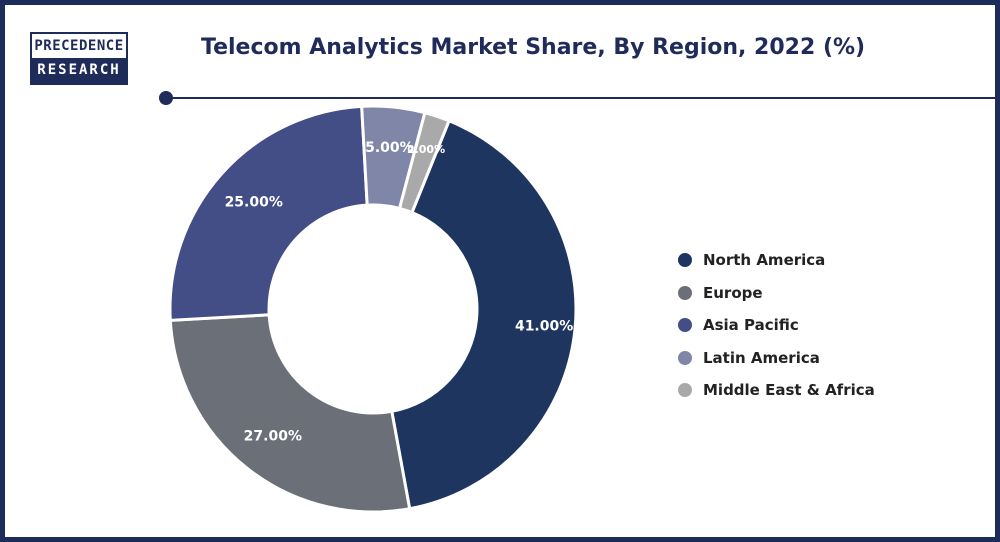 This screenshot has height=542, width=1000. Describe the element at coordinates (685, 390) in the screenshot. I see `legend-swatch-middle-east-africa` at that location.